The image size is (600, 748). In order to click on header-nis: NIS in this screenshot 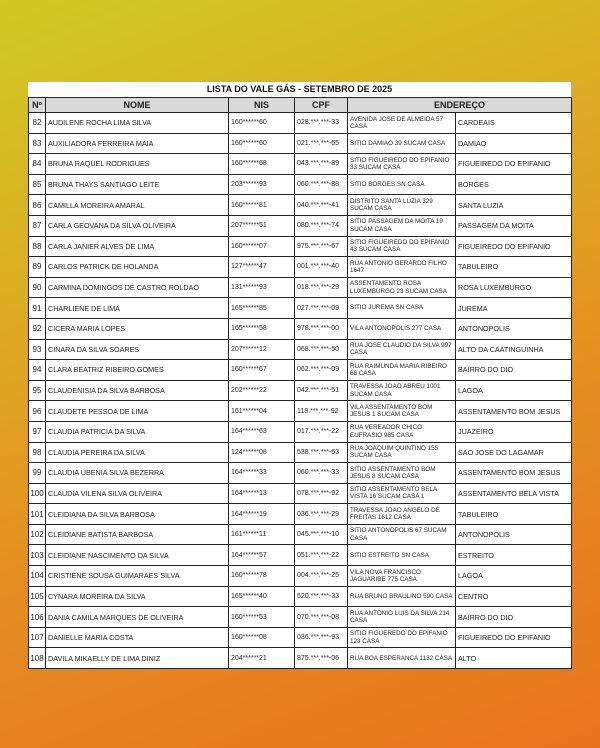, I will do `click(261, 105)`.